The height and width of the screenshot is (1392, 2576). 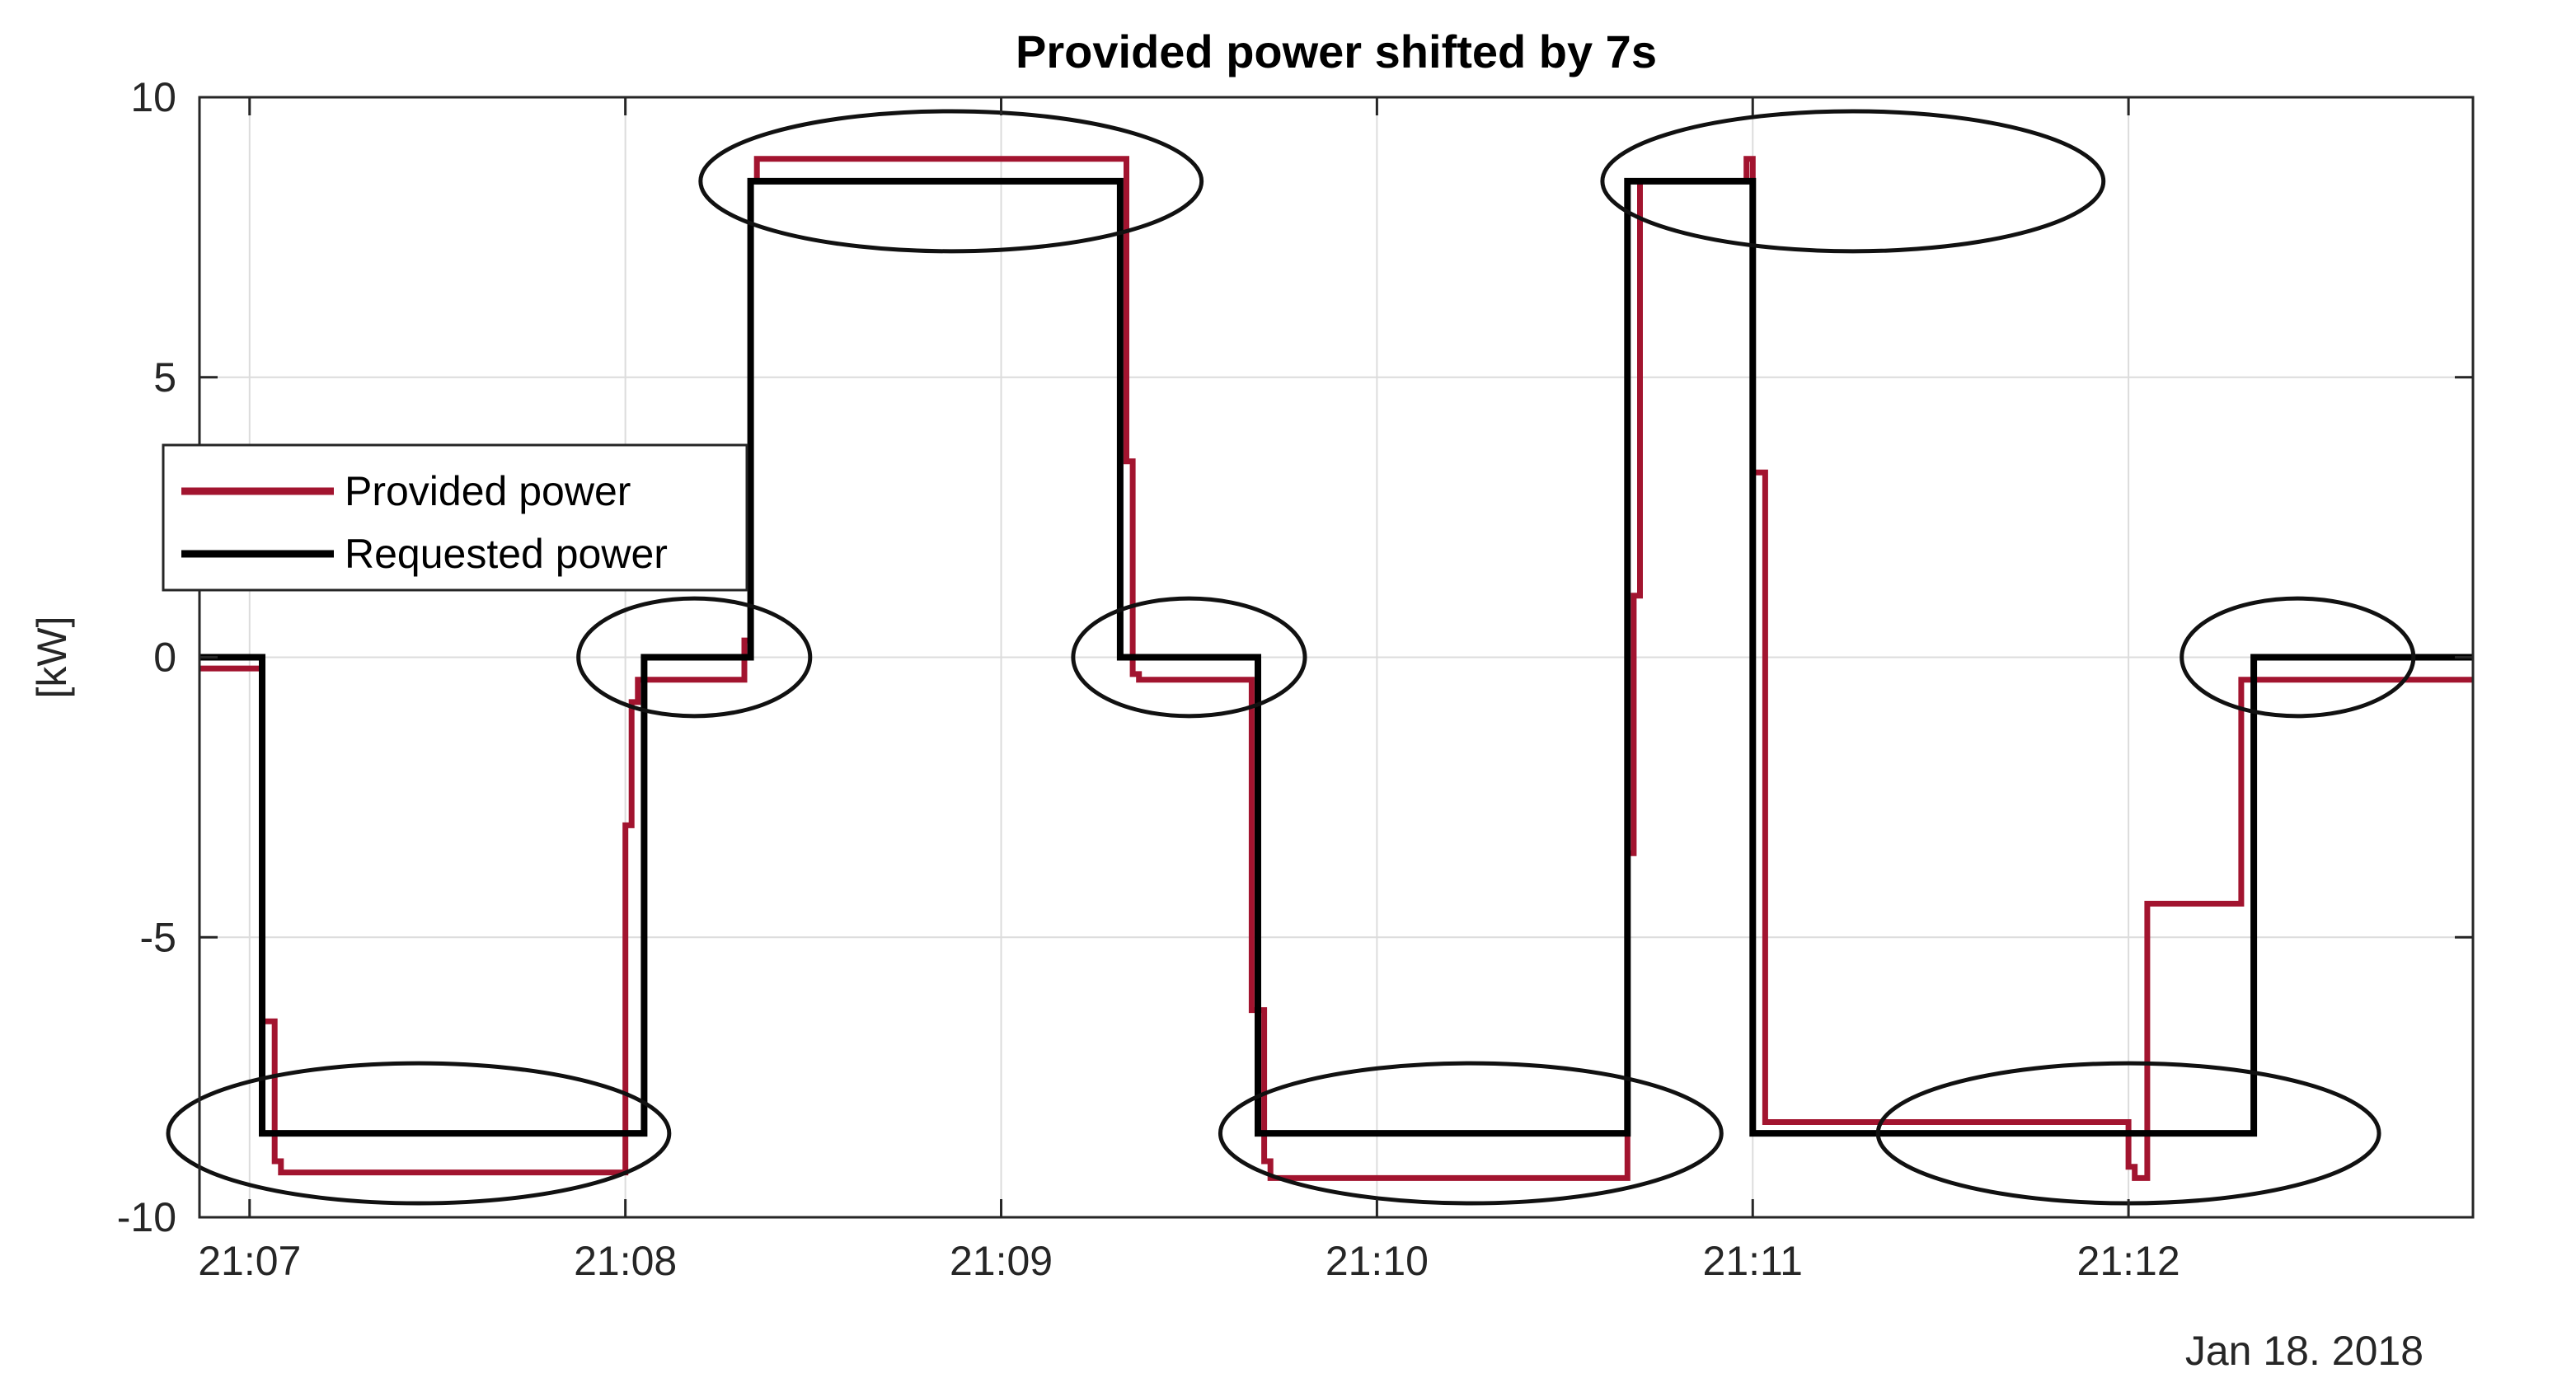 What do you see at coordinates (2128, 1261) in the screenshot?
I see `x-tick-label: 21:12` at bounding box center [2128, 1261].